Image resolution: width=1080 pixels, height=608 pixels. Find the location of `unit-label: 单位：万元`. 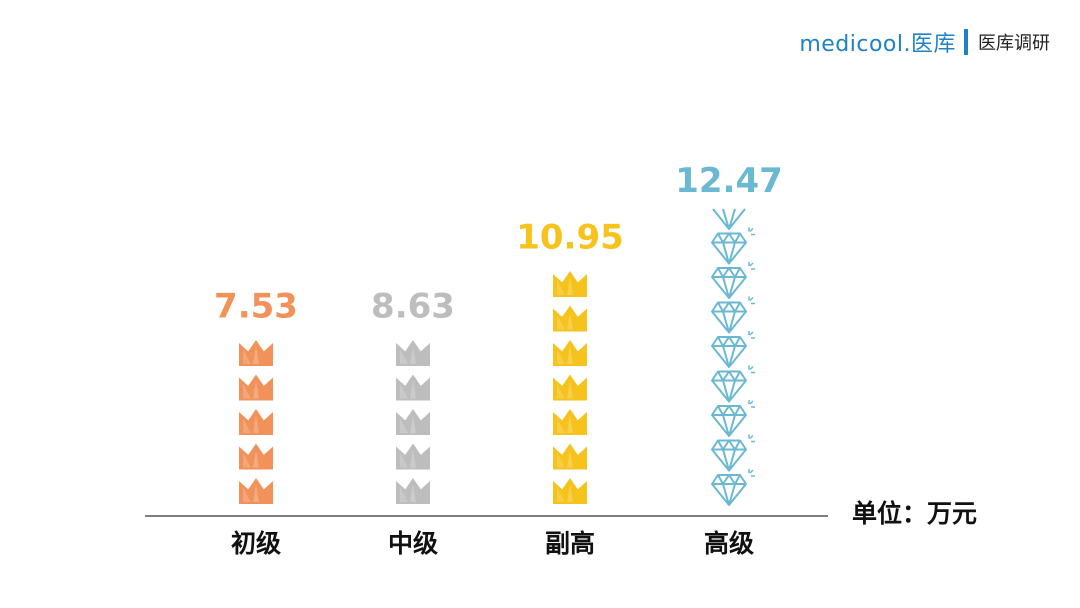

unit-label: 单位：万元 is located at coordinates (915, 513).